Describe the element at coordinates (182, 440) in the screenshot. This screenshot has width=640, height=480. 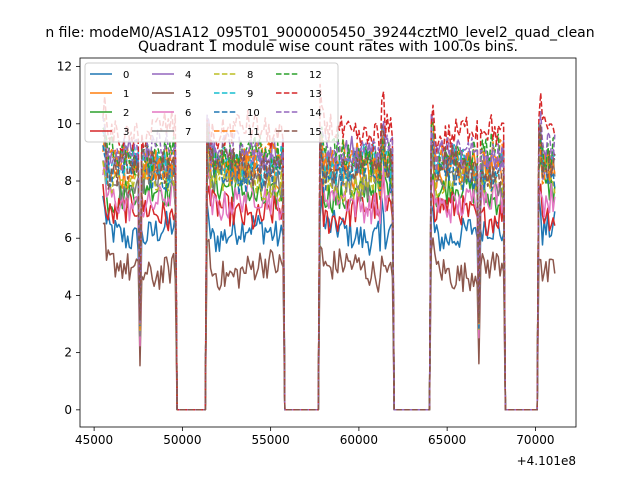
I see `x-tick-label: 50000` at that location.